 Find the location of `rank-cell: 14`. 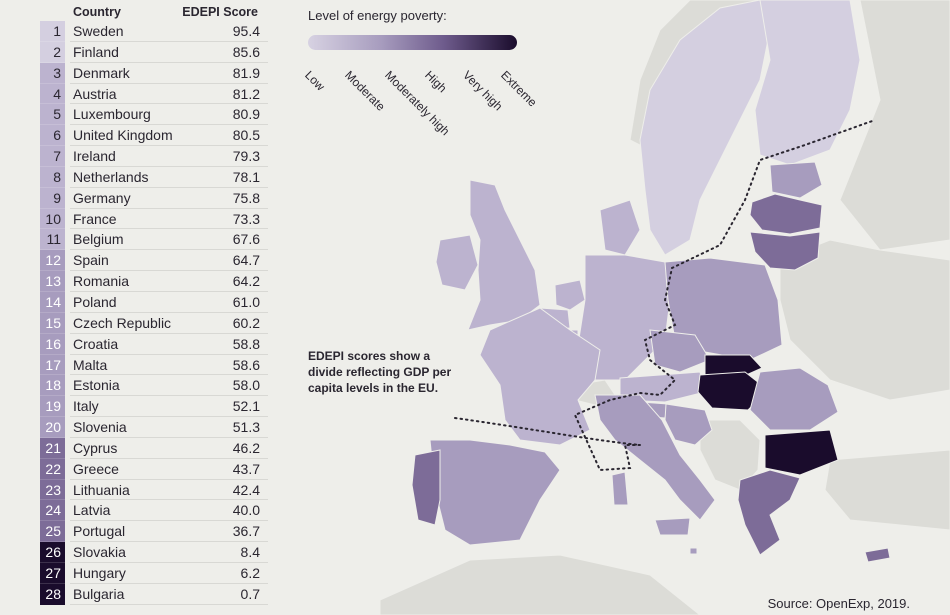

rank-cell: 14 is located at coordinates (52, 302).